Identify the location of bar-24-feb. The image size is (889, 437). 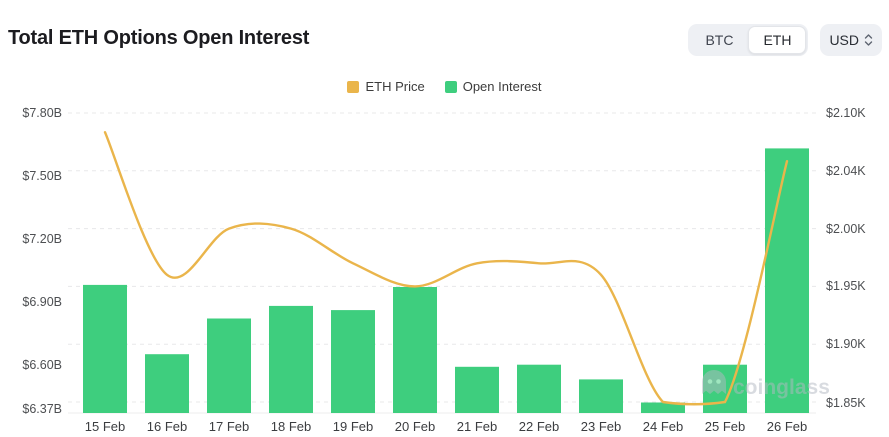
(663, 408).